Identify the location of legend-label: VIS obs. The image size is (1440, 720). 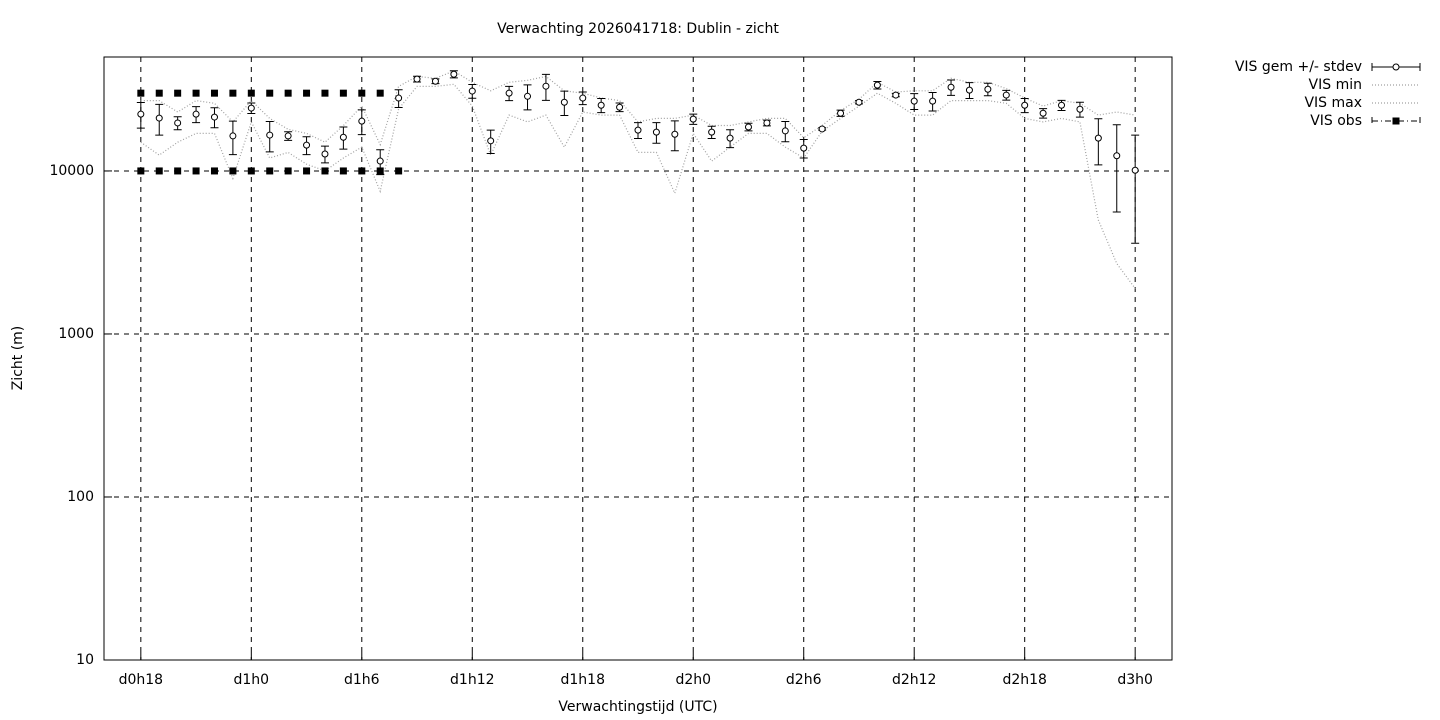
(1336, 121).